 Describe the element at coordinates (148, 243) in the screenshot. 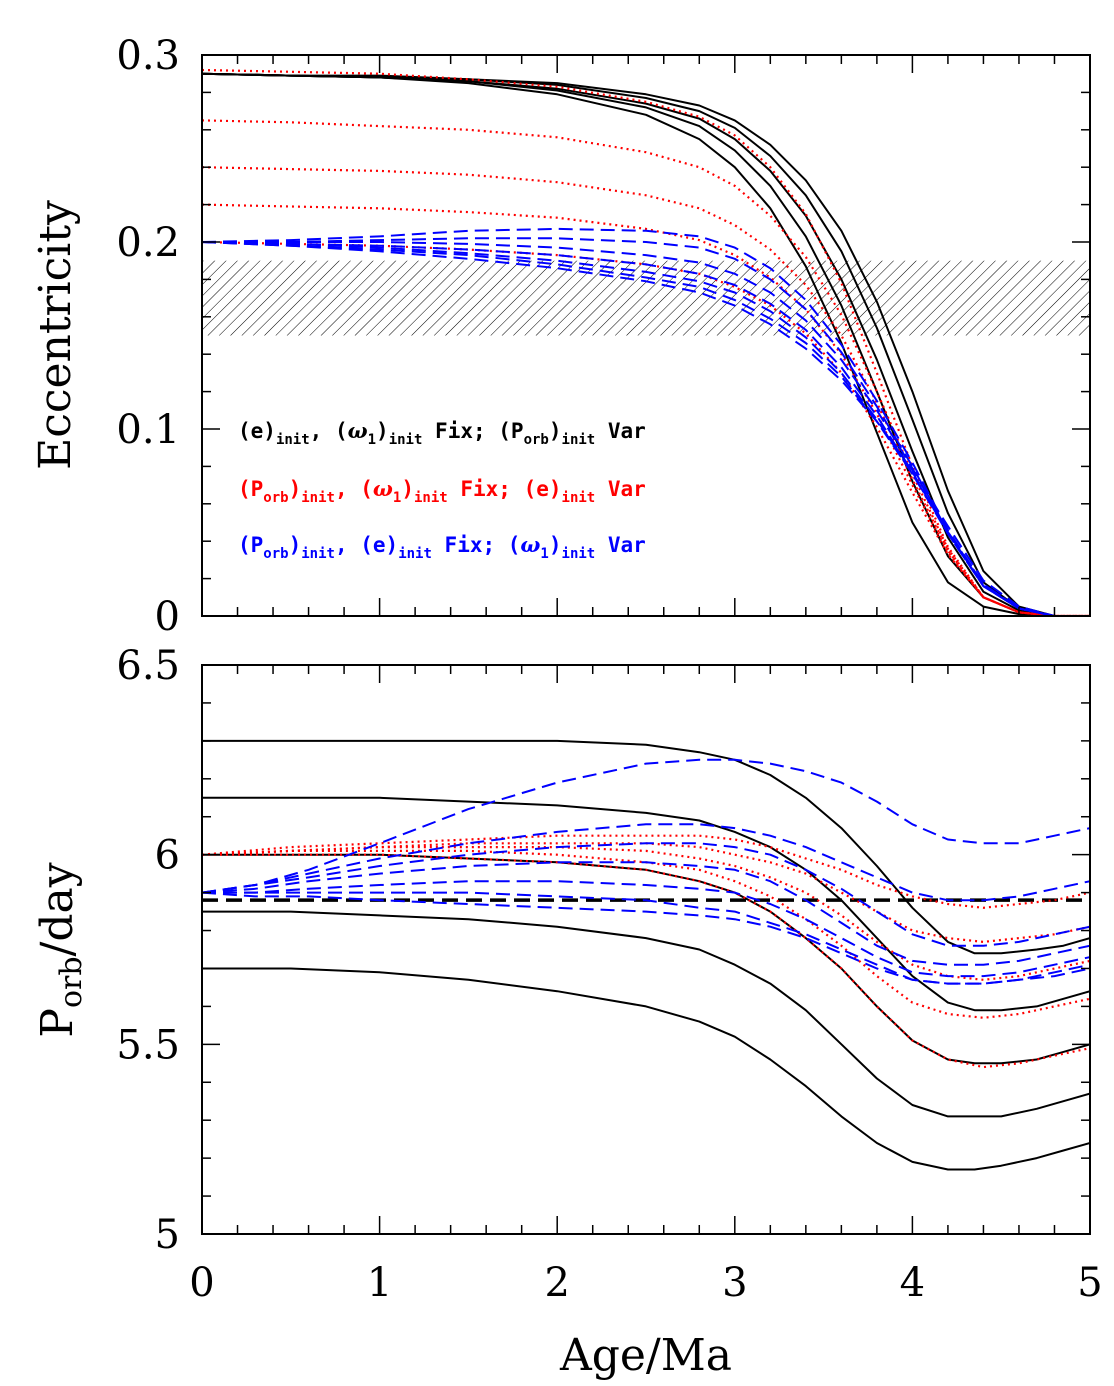

I see `y-tick-label: 0.2` at that location.